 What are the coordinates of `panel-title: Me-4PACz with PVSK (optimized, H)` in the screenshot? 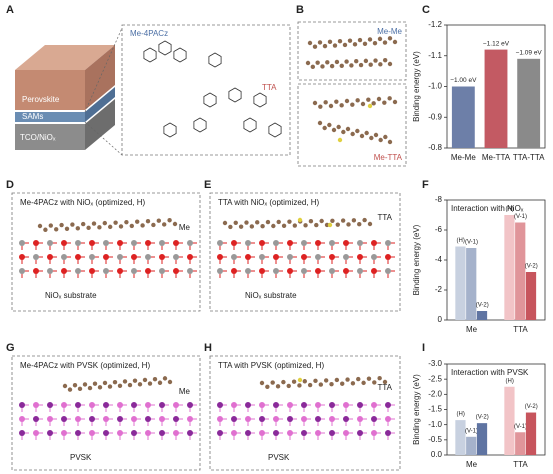 It's located at (85, 365).